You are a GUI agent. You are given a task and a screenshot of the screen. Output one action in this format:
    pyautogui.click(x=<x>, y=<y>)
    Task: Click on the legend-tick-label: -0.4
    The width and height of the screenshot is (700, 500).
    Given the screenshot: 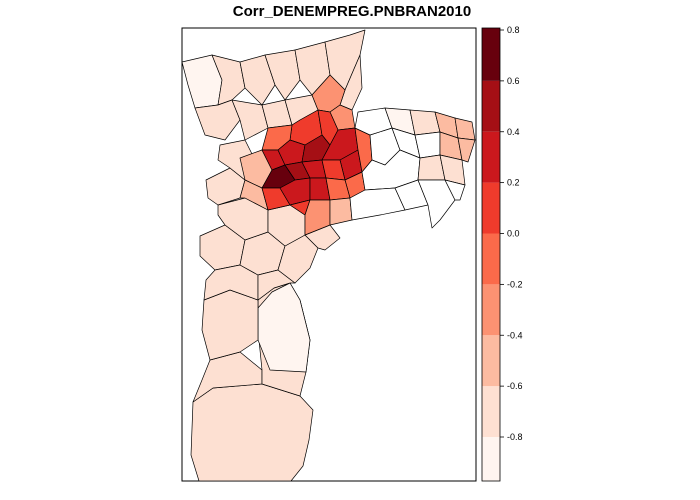 What is the action you would take?
    pyautogui.click(x=515, y=335)
    